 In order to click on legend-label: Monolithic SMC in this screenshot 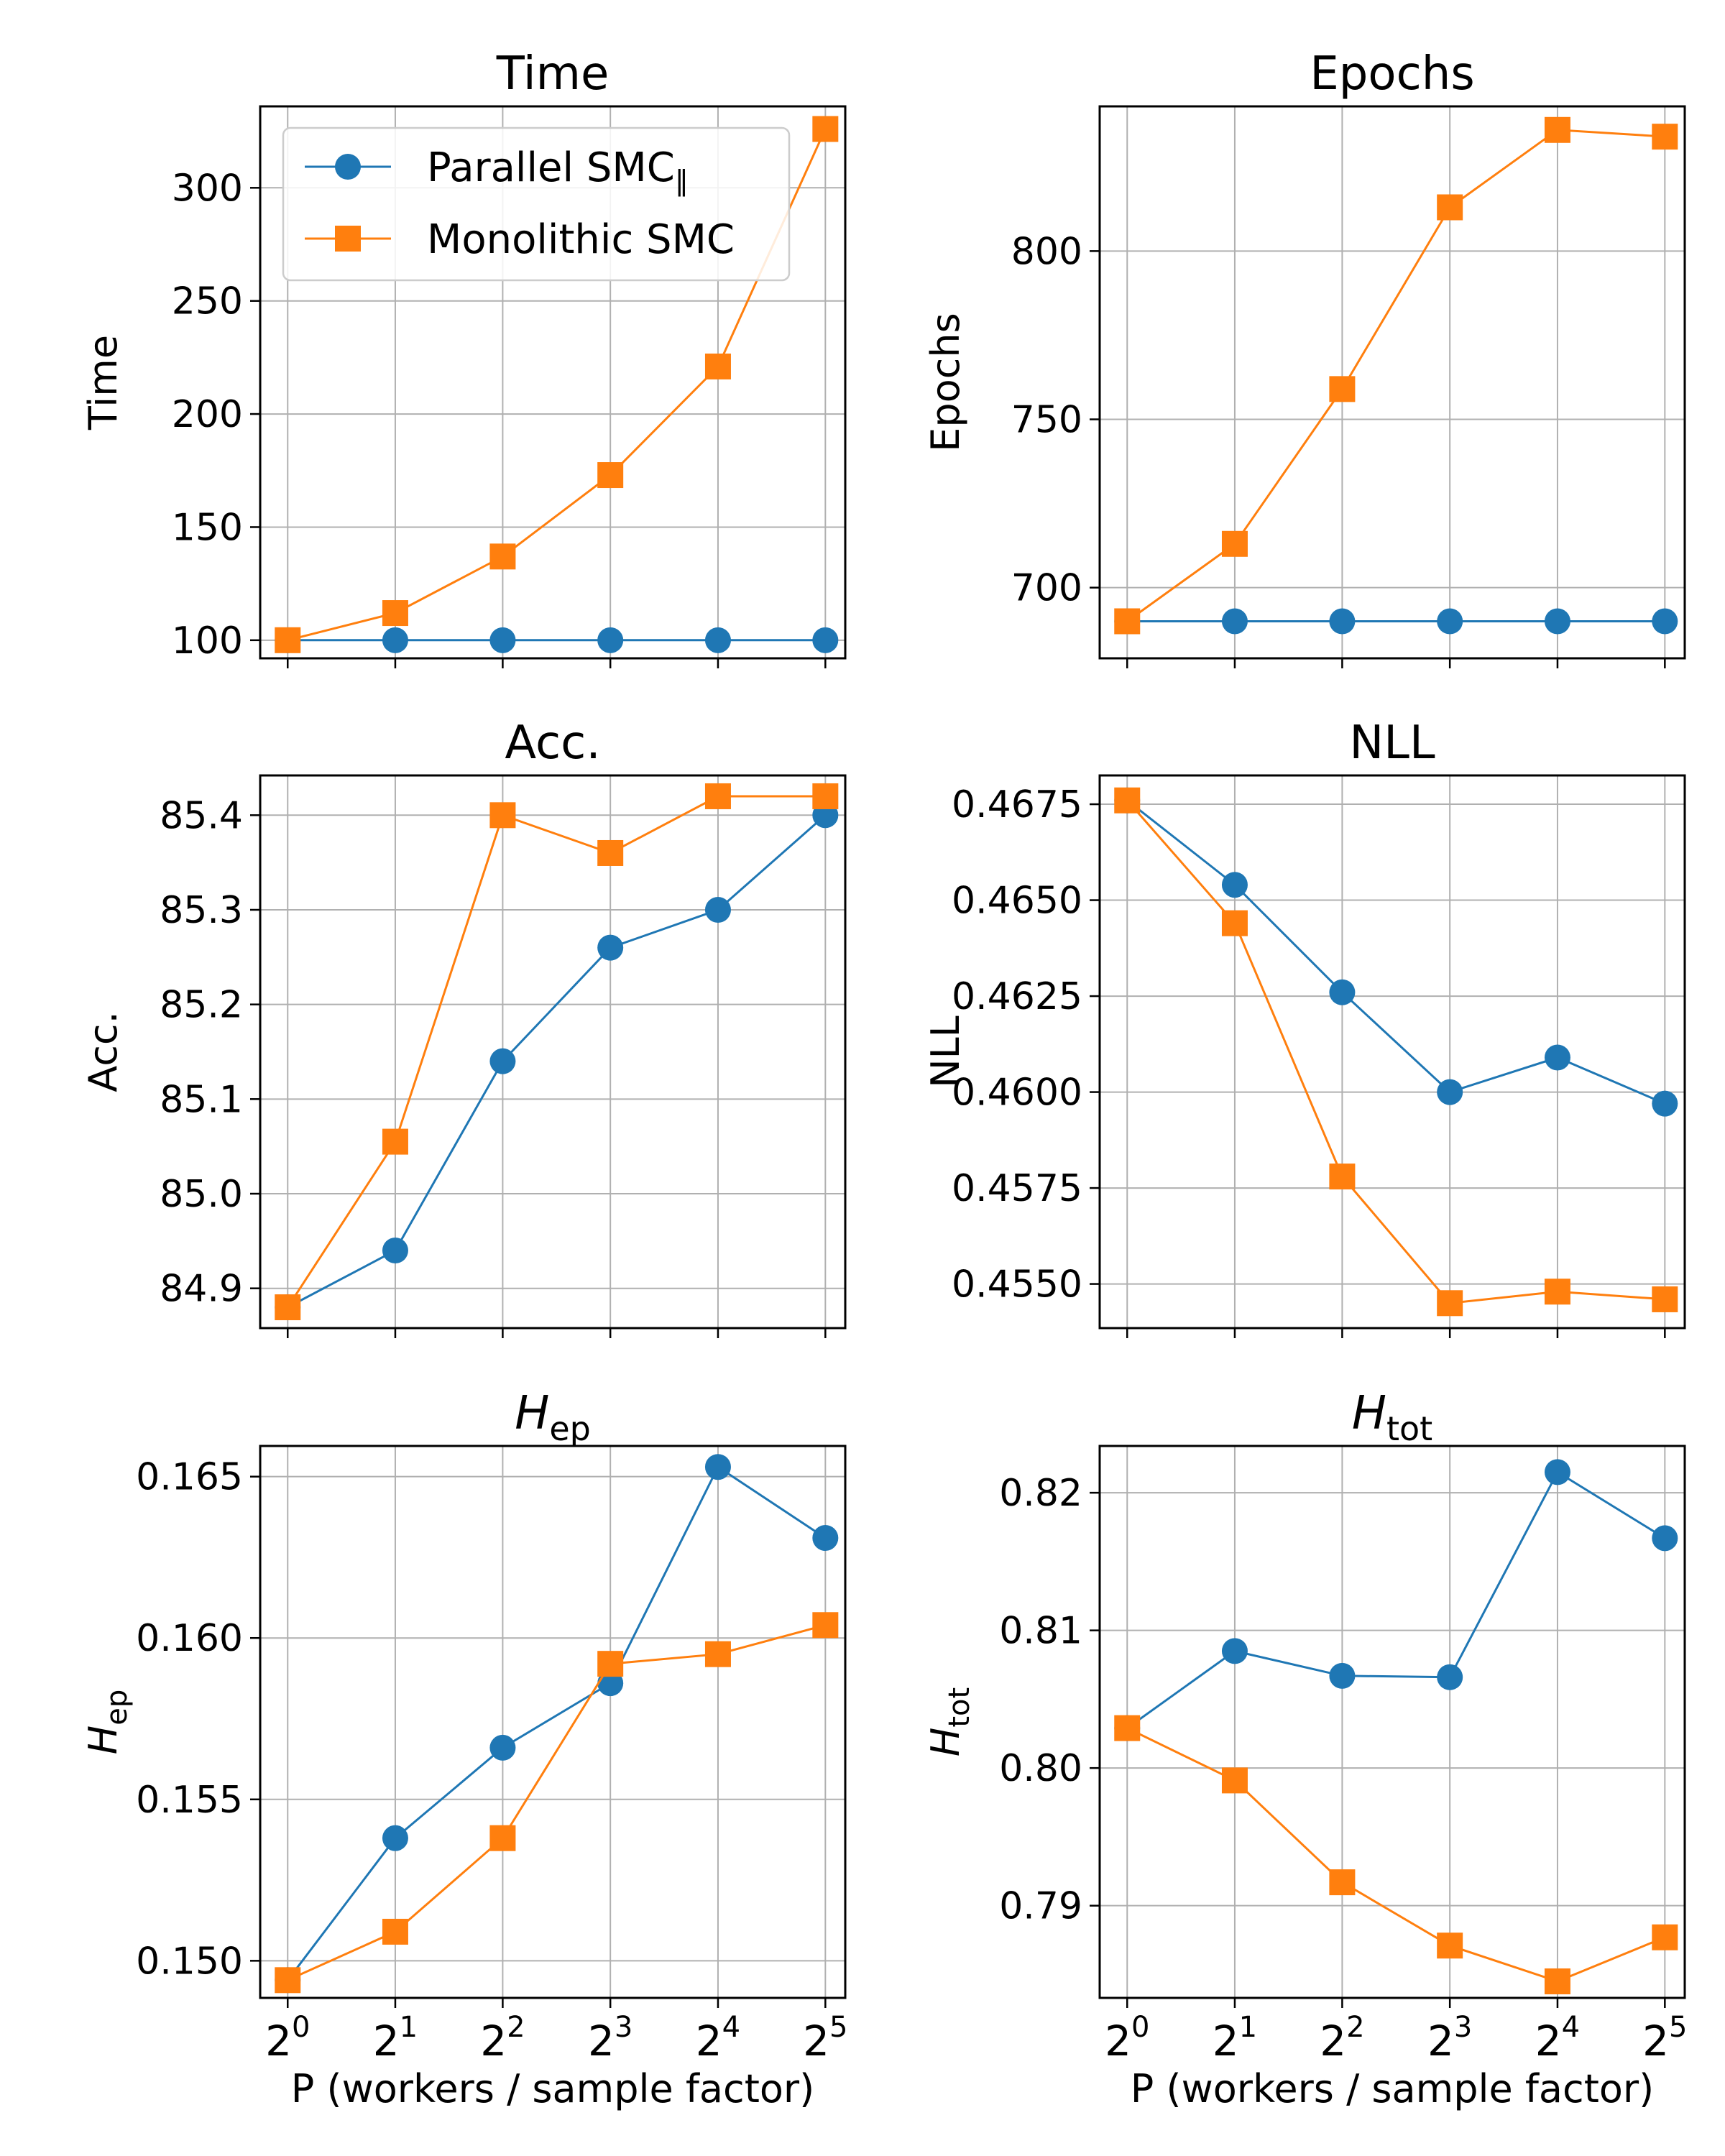, I will do `click(581, 239)`.